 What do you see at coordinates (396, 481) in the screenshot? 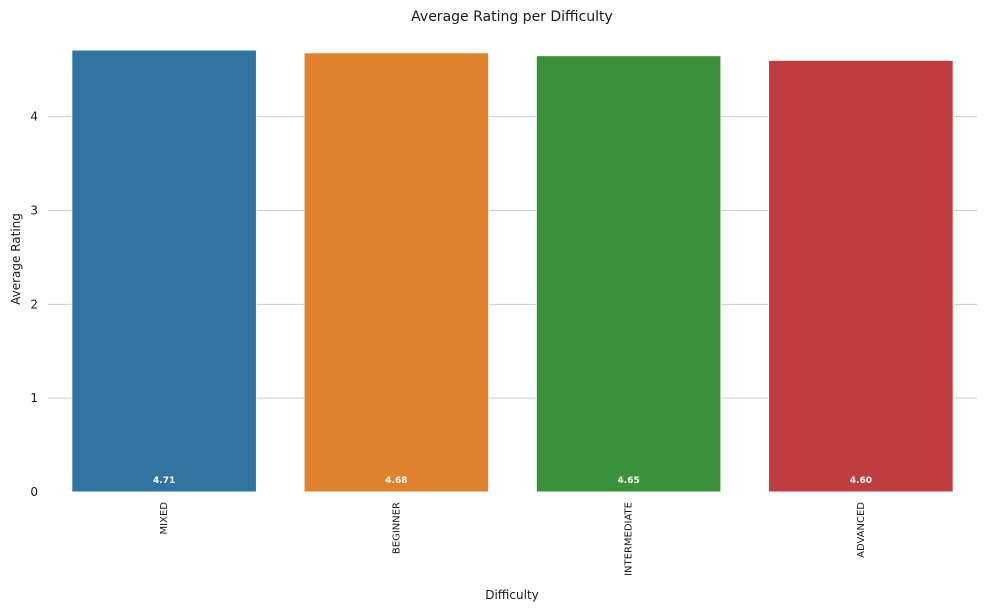
I see `value-label: 4.68` at bounding box center [396, 481].